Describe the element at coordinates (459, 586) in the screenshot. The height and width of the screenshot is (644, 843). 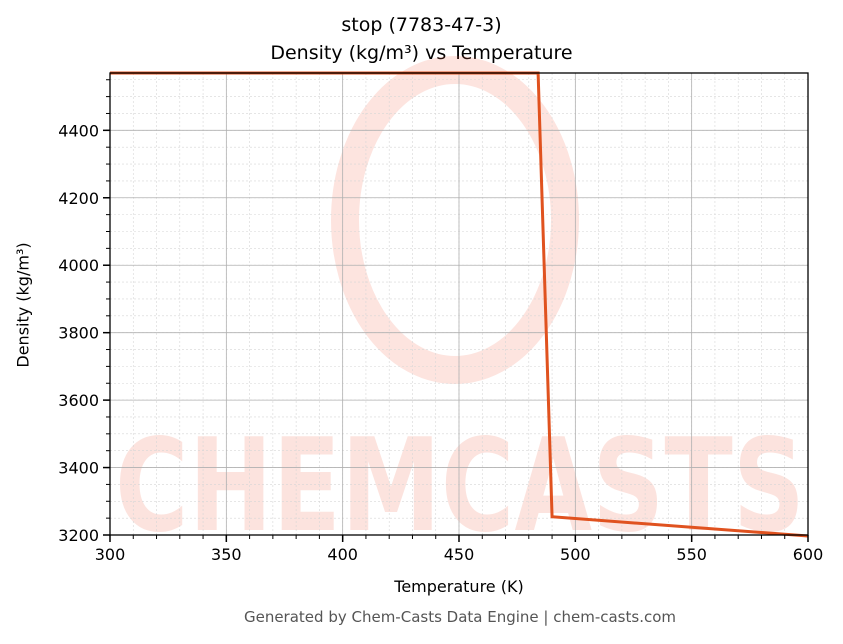
I see `x-axis-label: Temperature (K)` at that location.